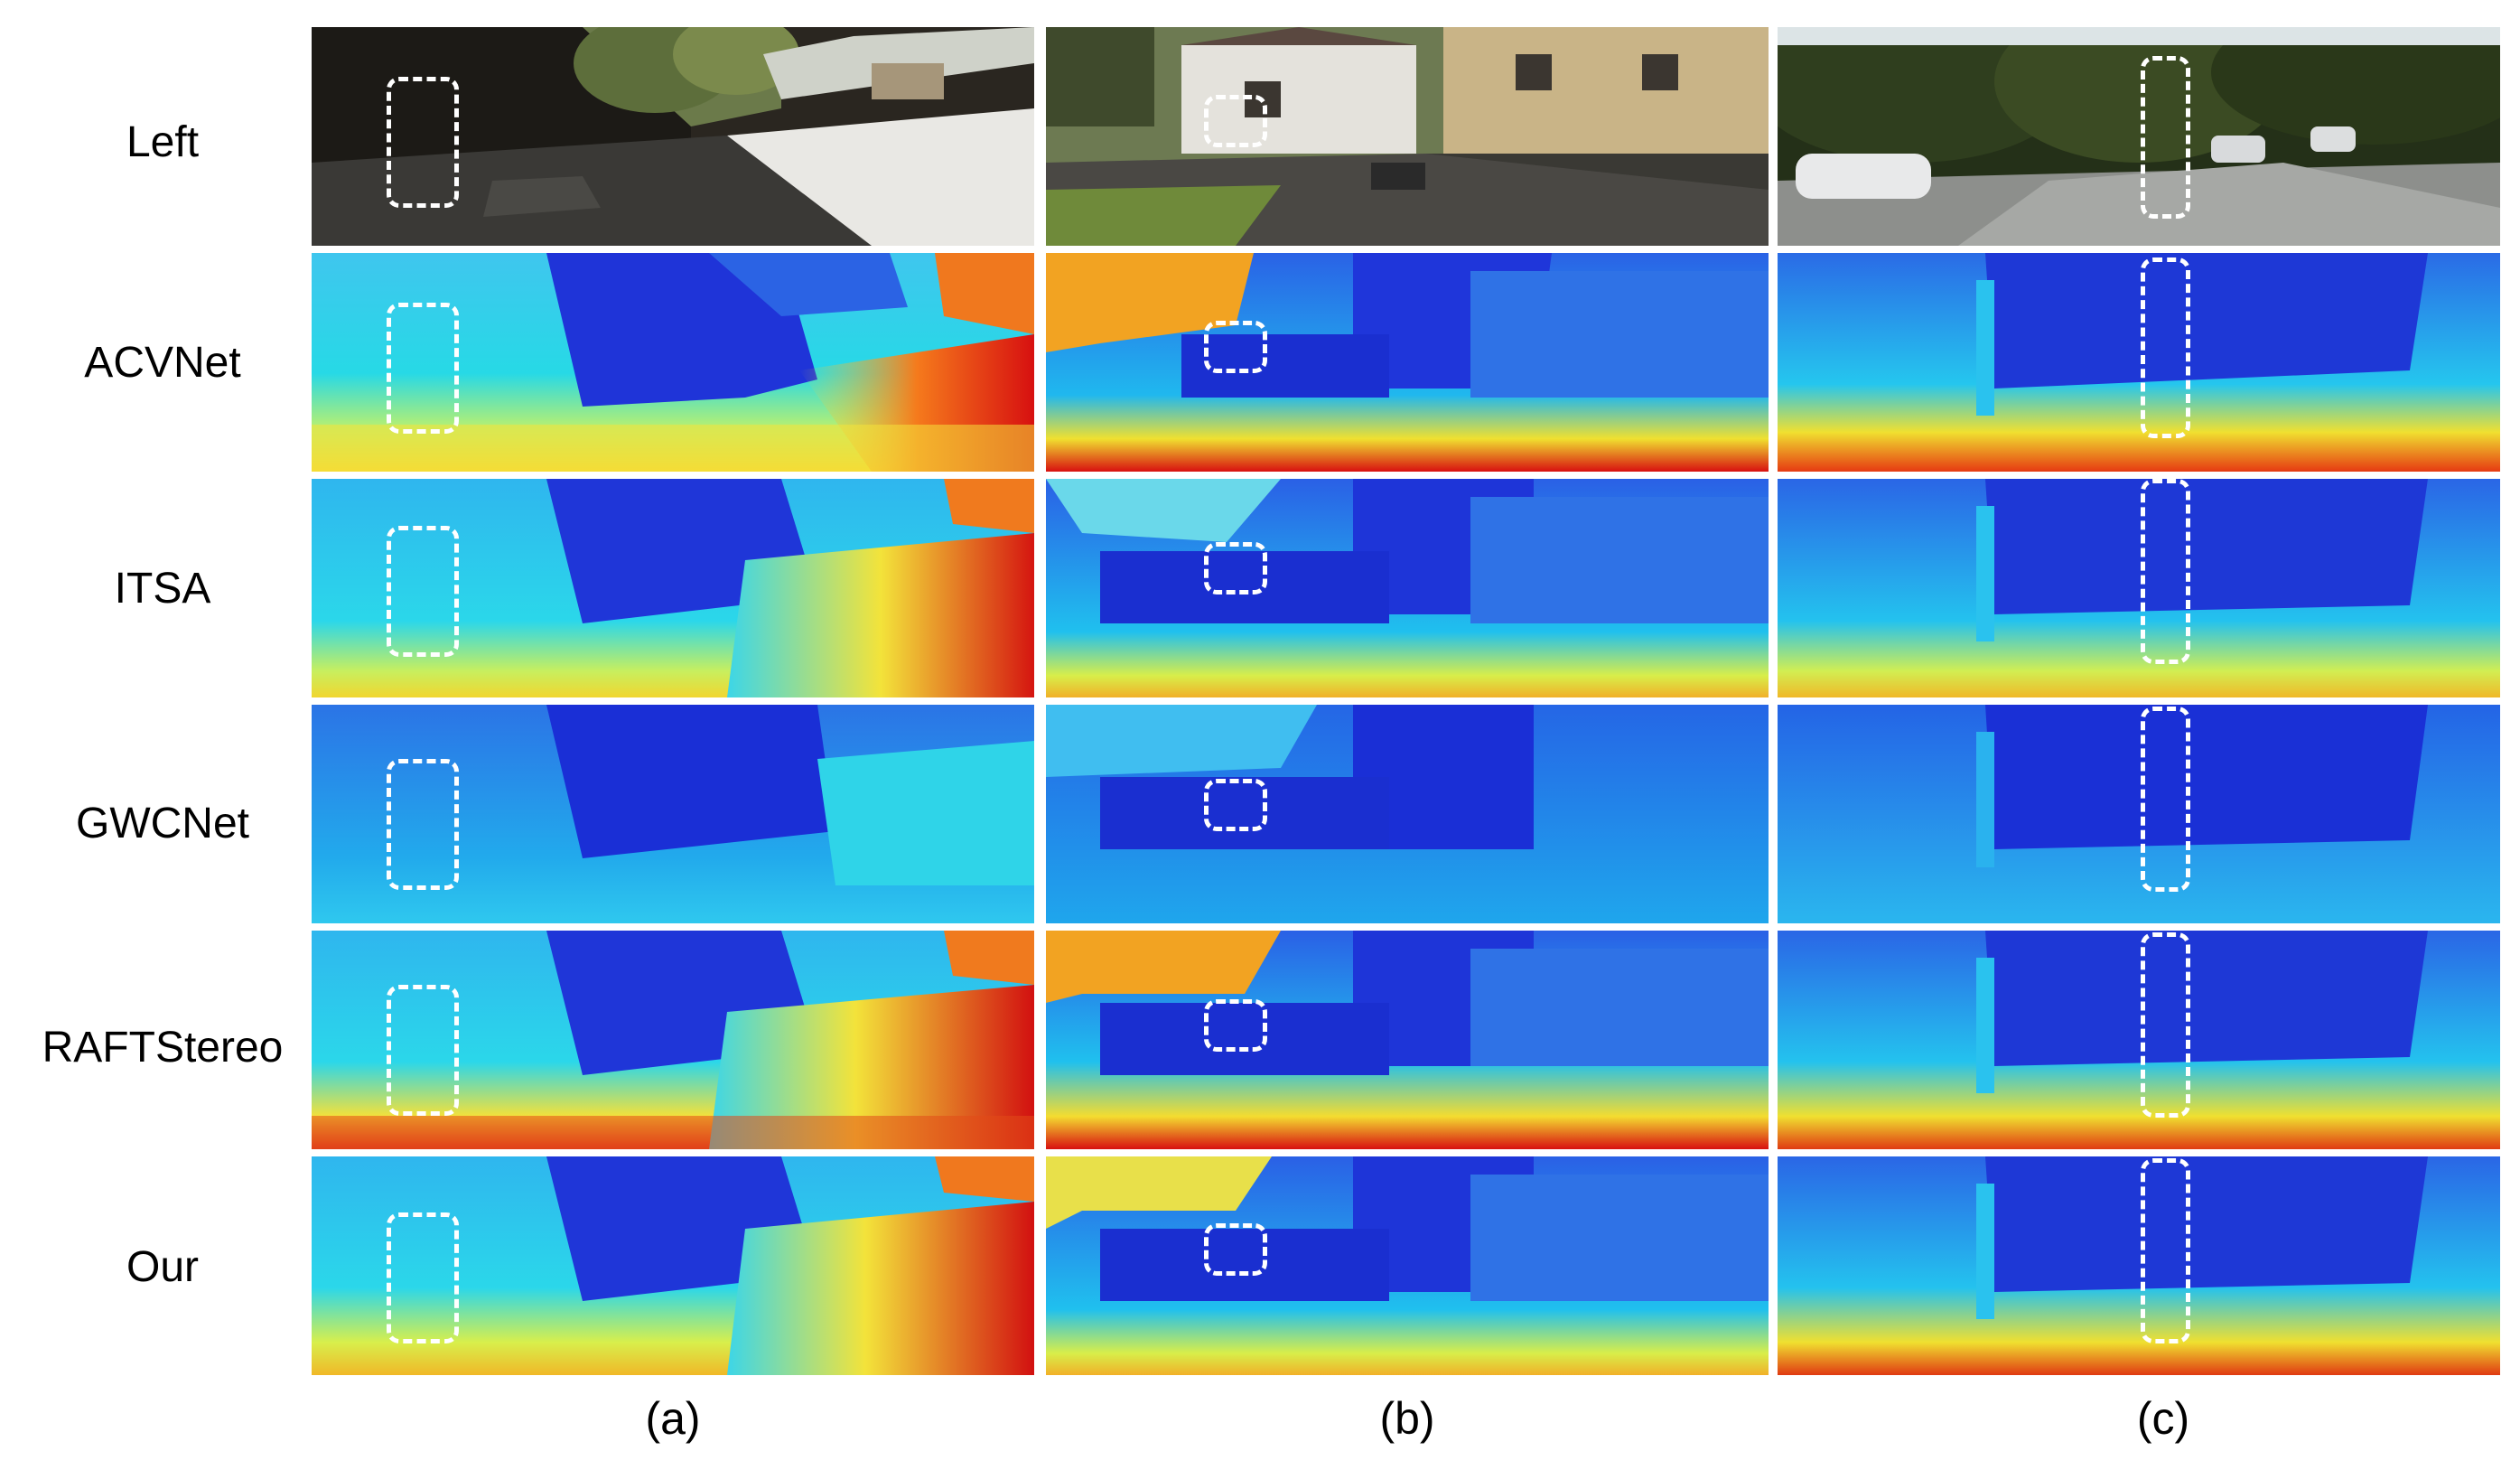 This screenshot has height=1479, width=2520. I want to click on acvnet-disparity-b, so click(1407, 363).